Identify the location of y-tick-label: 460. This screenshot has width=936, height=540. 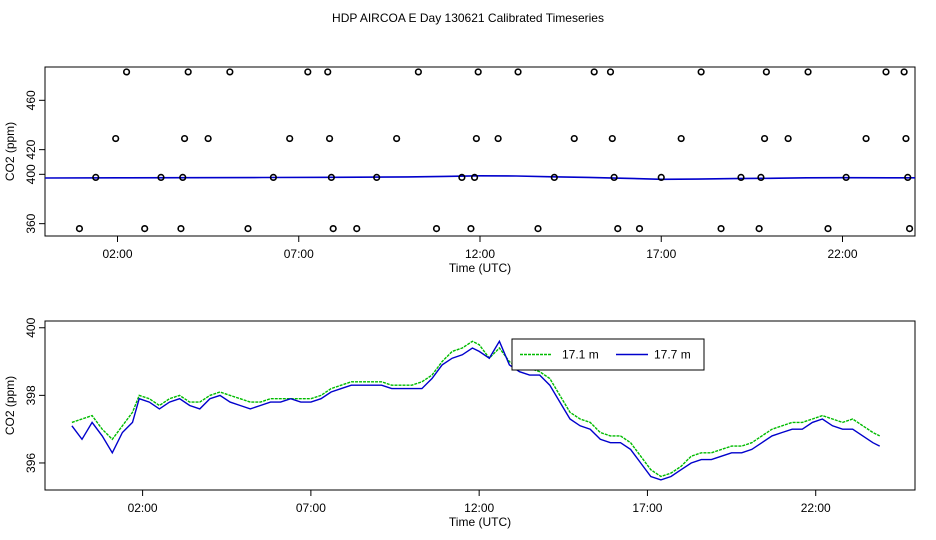
(31, 100).